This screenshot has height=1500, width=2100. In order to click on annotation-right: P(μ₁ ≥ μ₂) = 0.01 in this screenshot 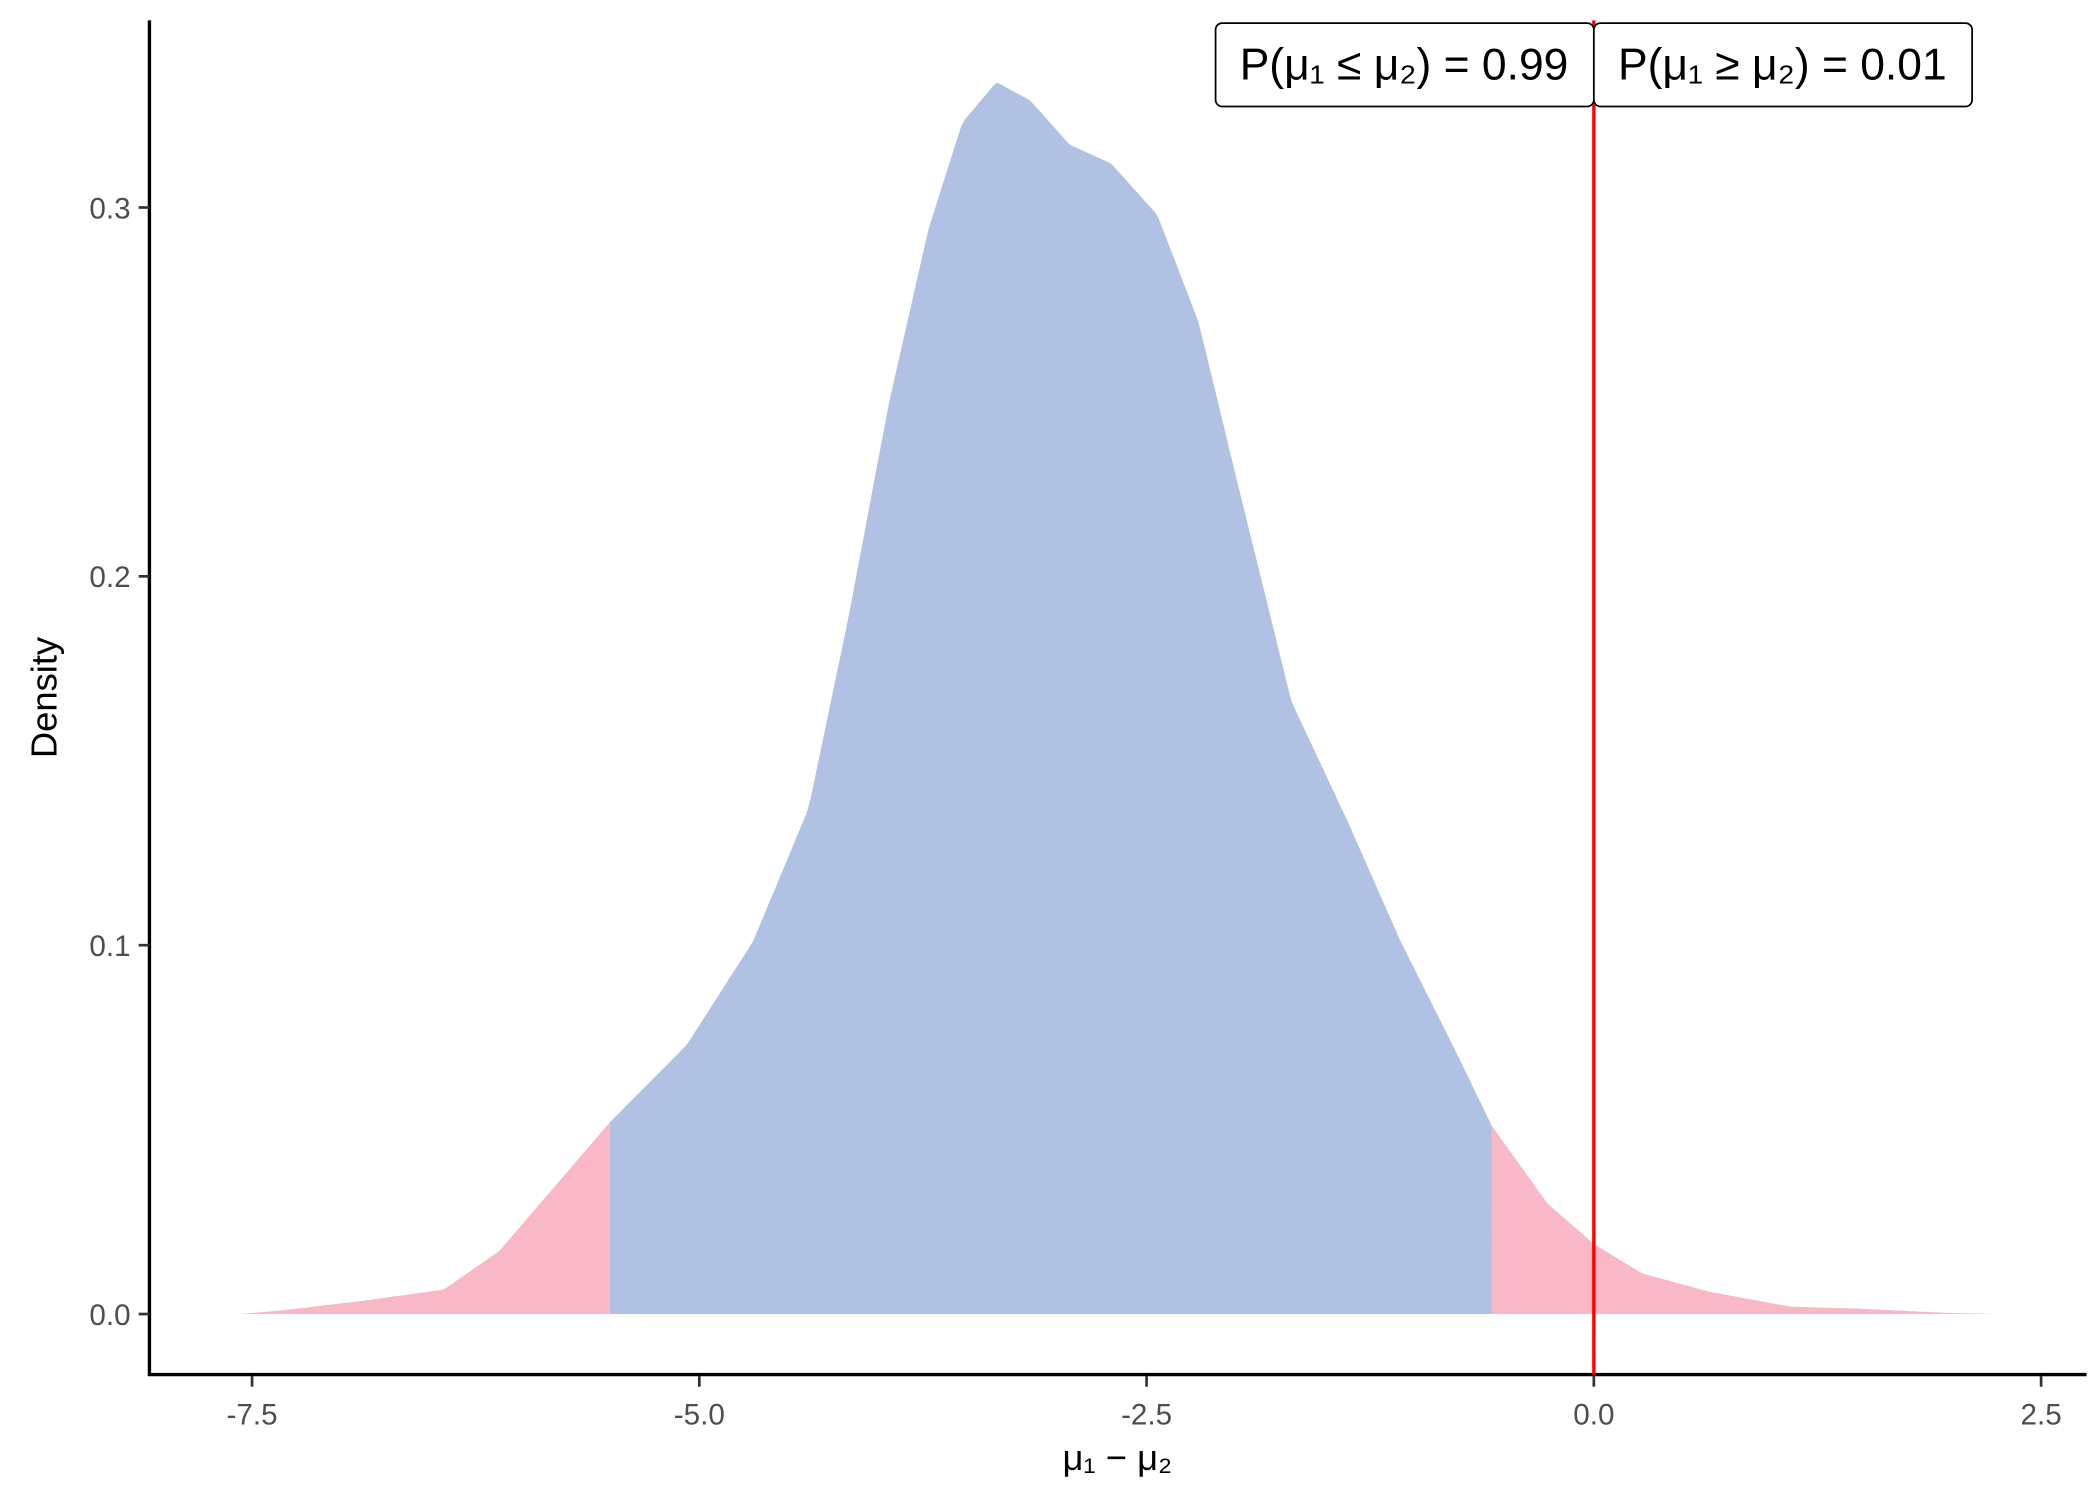, I will do `click(1782, 65)`.